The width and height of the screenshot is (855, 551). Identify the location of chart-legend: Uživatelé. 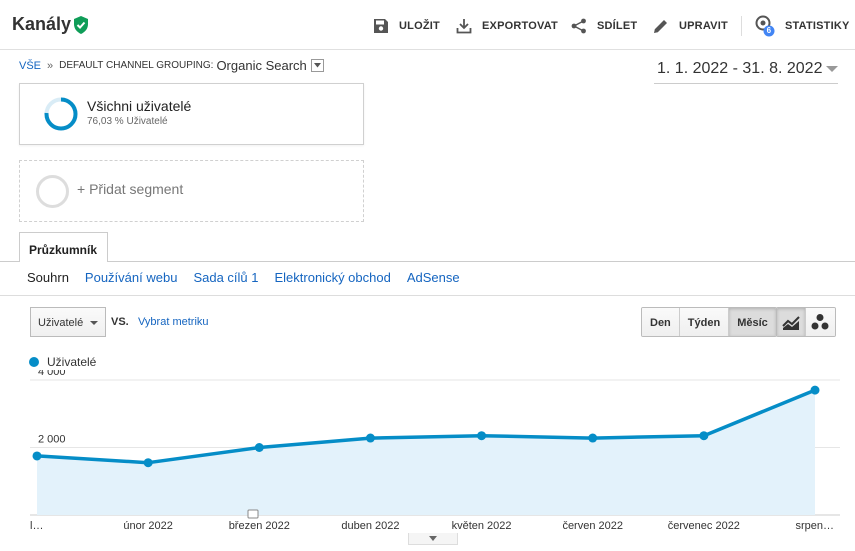
(62, 362).